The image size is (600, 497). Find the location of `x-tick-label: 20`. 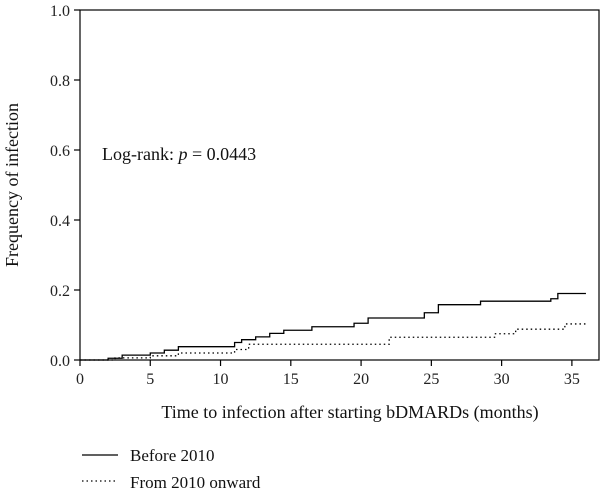

x-tick-label: 20 is located at coordinates (361, 379).